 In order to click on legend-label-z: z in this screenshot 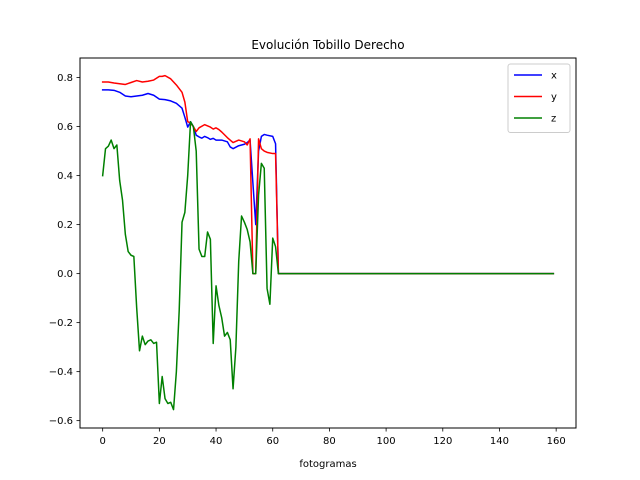, I will do `click(553, 119)`.